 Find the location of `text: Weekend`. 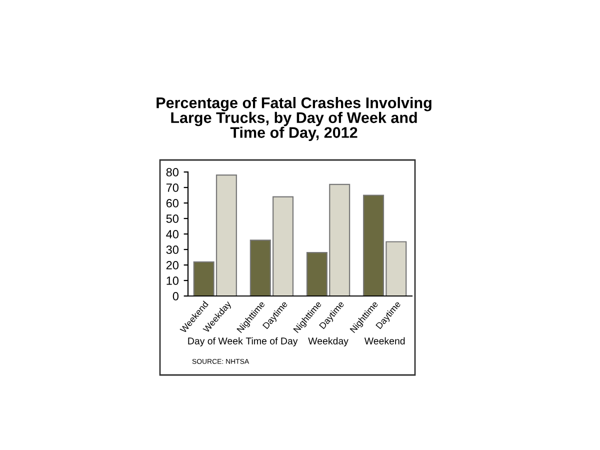

text: Weekend is located at coordinates (384, 340).